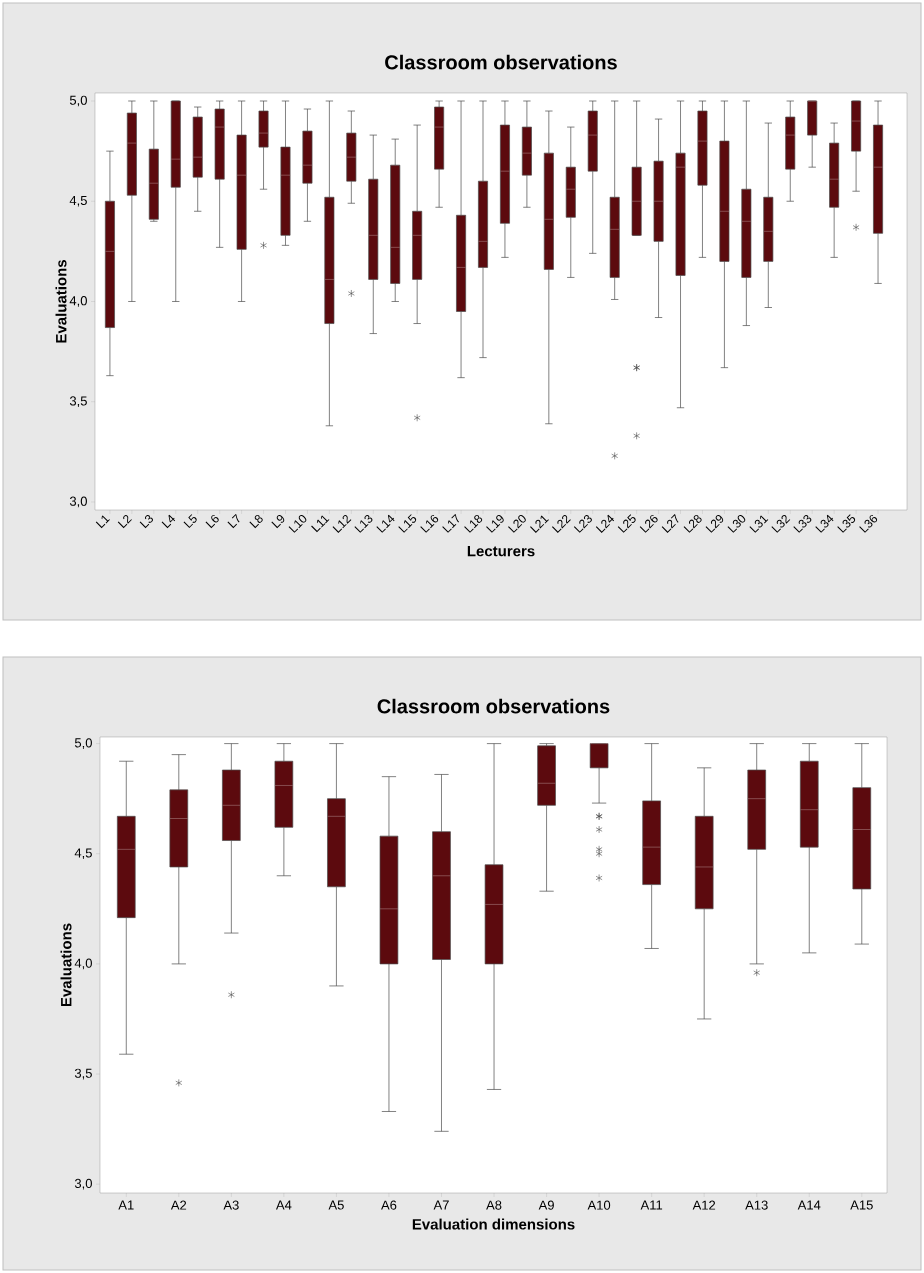 The height and width of the screenshot is (1273, 924). What do you see at coordinates (809, 1205) in the screenshot?
I see `x-tick-label: A14` at bounding box center [809, 1205].